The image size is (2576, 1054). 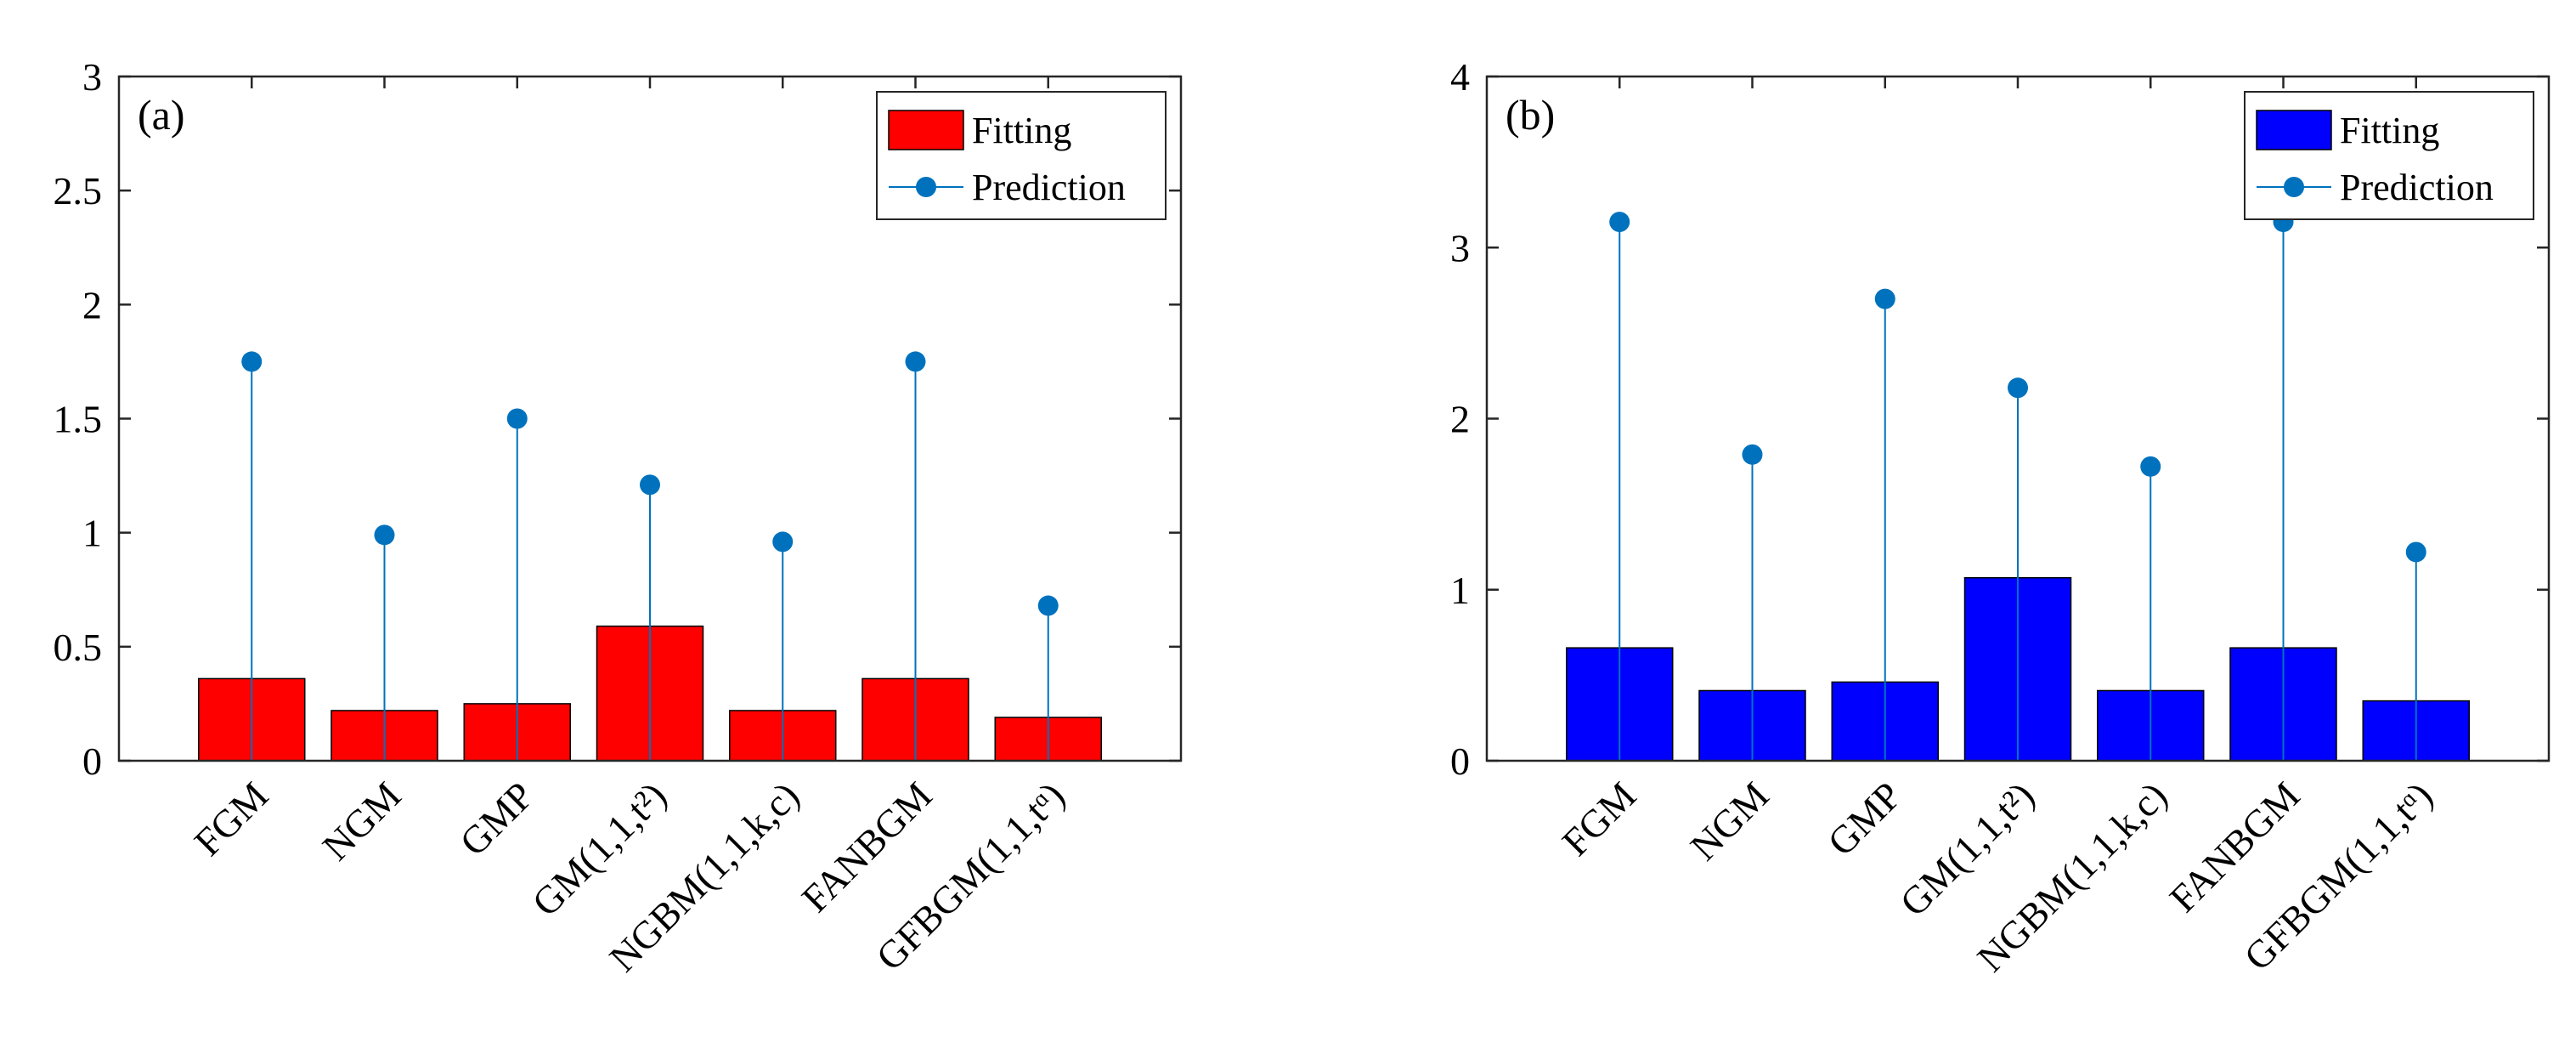 I want to click on y-tick-label-a: 2.5, so click(x=78, y=190).